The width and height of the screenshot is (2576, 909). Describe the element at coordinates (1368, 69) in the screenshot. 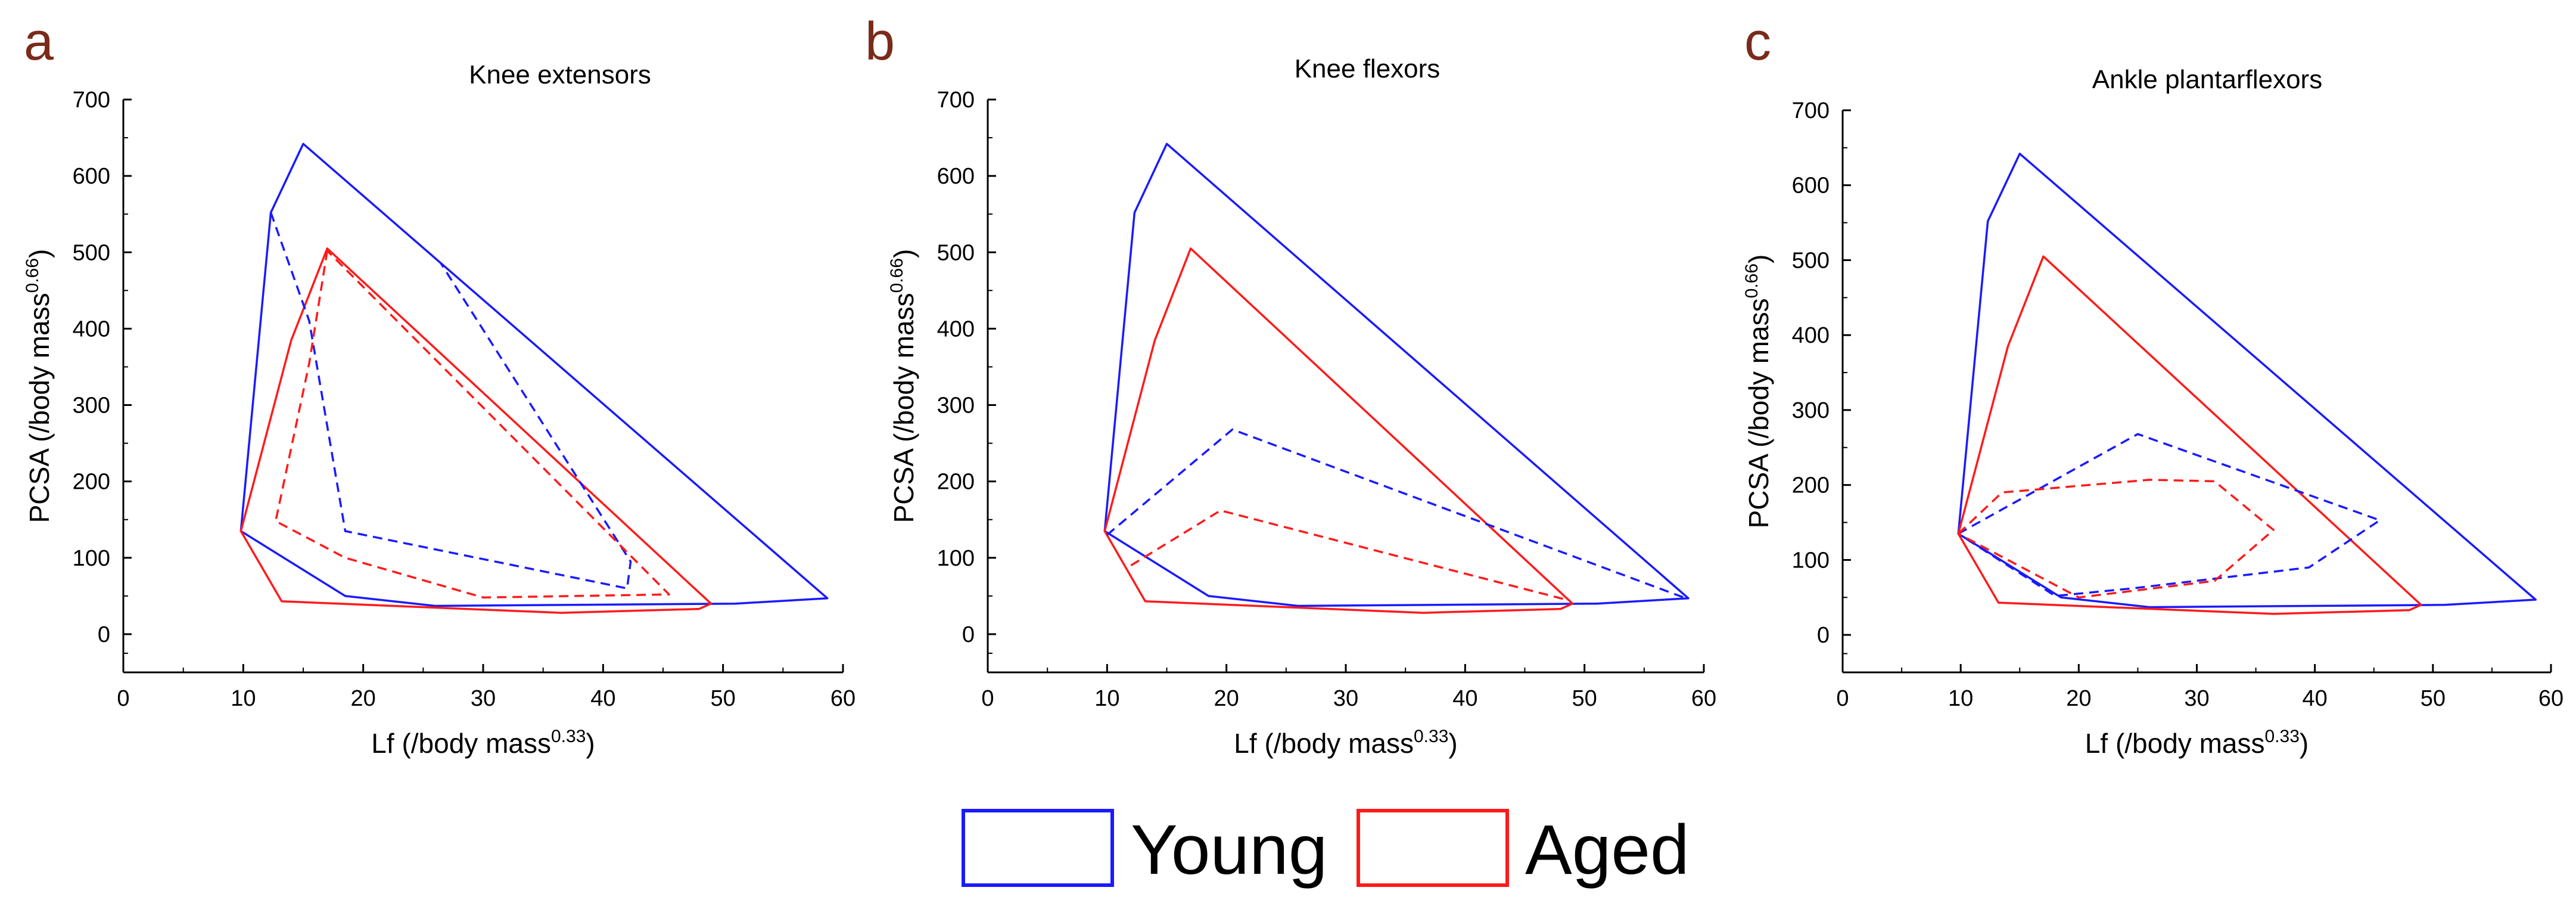

I see `chart-title: Knee flexors` at that location.